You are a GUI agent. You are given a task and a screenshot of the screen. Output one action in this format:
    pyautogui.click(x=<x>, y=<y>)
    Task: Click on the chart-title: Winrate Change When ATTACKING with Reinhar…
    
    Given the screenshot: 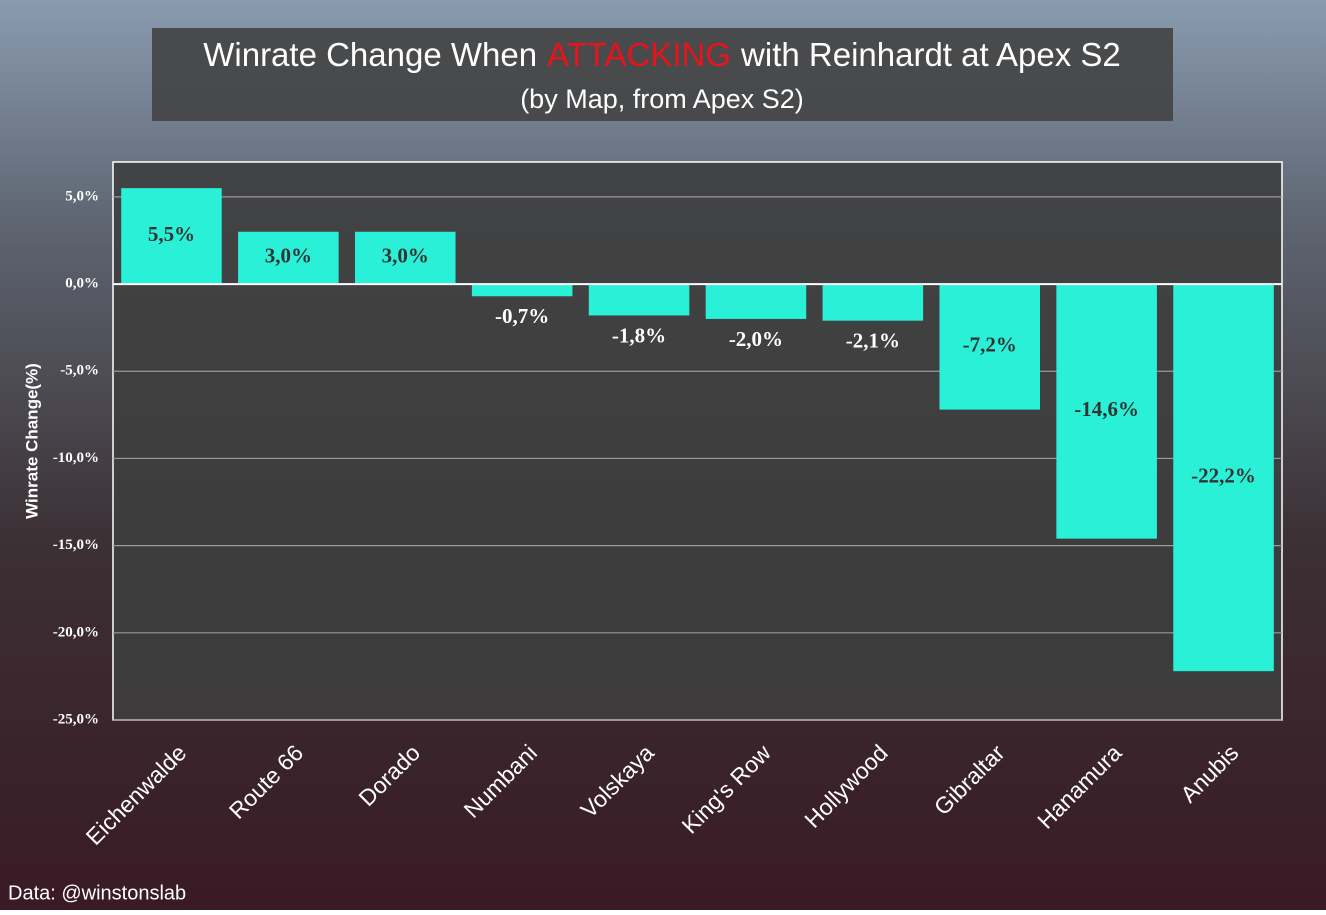 What is the action you would take?
    pyautogui.click(x=662, y=54)
    